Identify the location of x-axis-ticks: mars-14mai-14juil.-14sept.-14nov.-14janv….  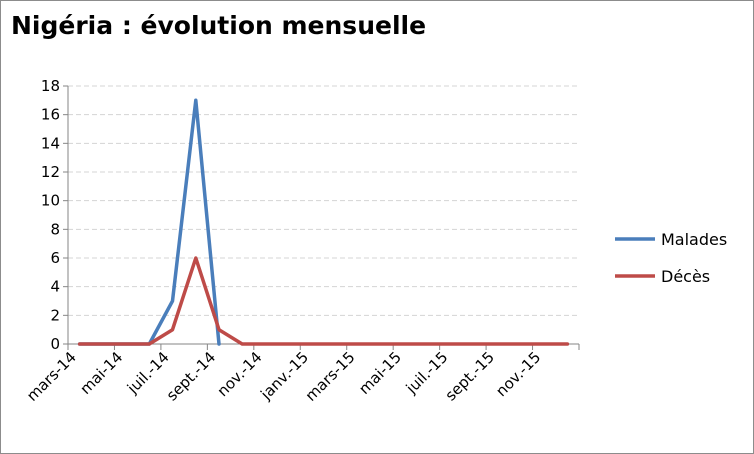
(283, 376).